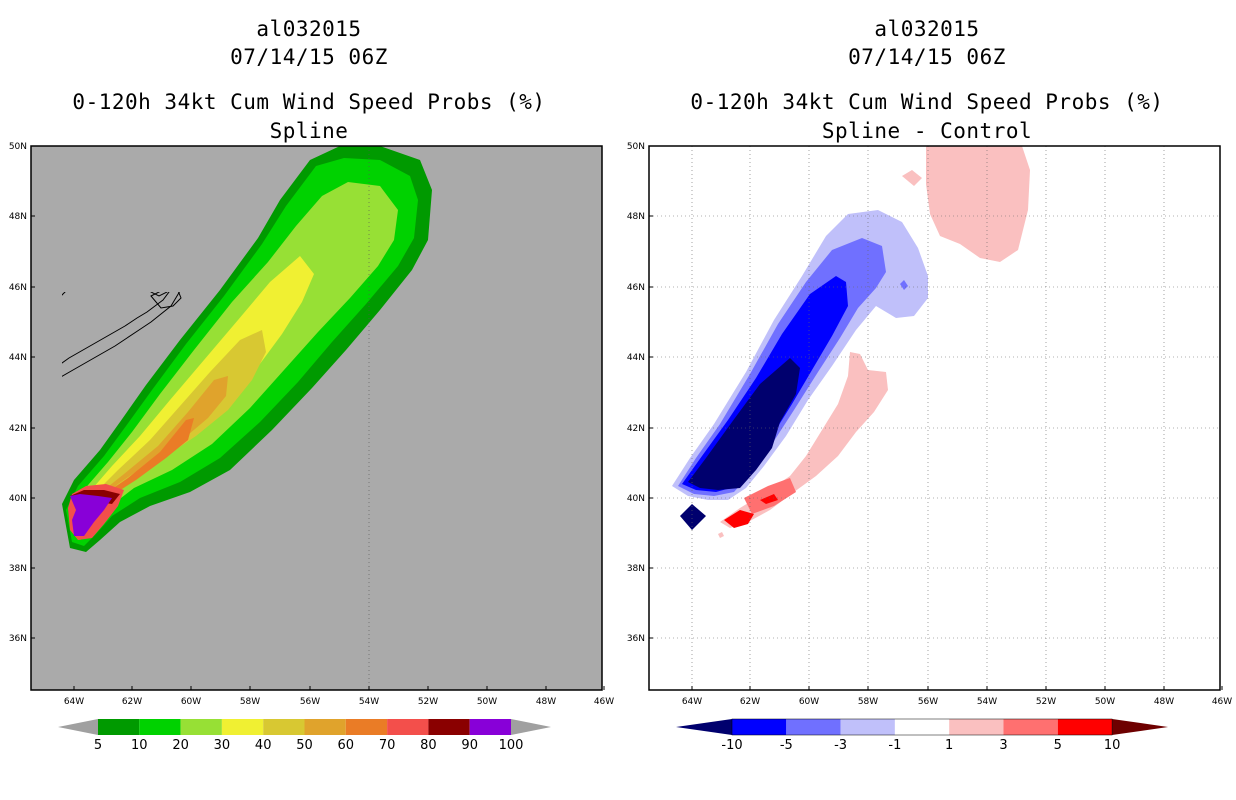 This screenshot has height=800, width=1236. I want to click on colorbar-label: -1, so click(894, 745).